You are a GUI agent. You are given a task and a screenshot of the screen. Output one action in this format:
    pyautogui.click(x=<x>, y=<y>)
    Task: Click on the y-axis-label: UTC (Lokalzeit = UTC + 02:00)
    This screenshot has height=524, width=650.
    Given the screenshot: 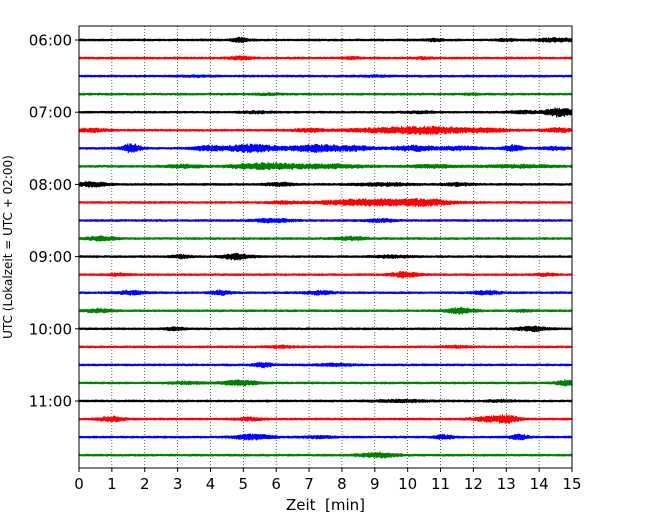 What is the action you would take?
    pyautogui.click(x=8, y=247)
    